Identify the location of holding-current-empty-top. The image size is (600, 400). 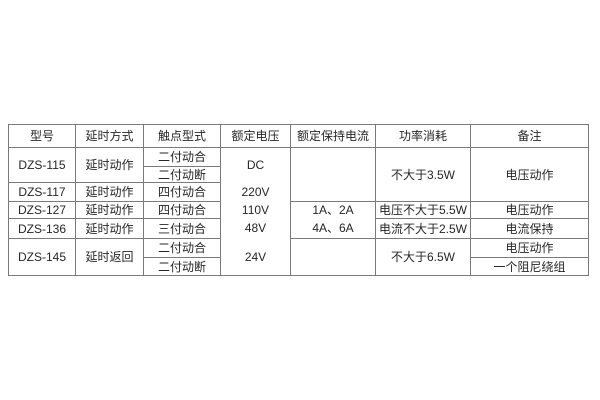
(333, 175).